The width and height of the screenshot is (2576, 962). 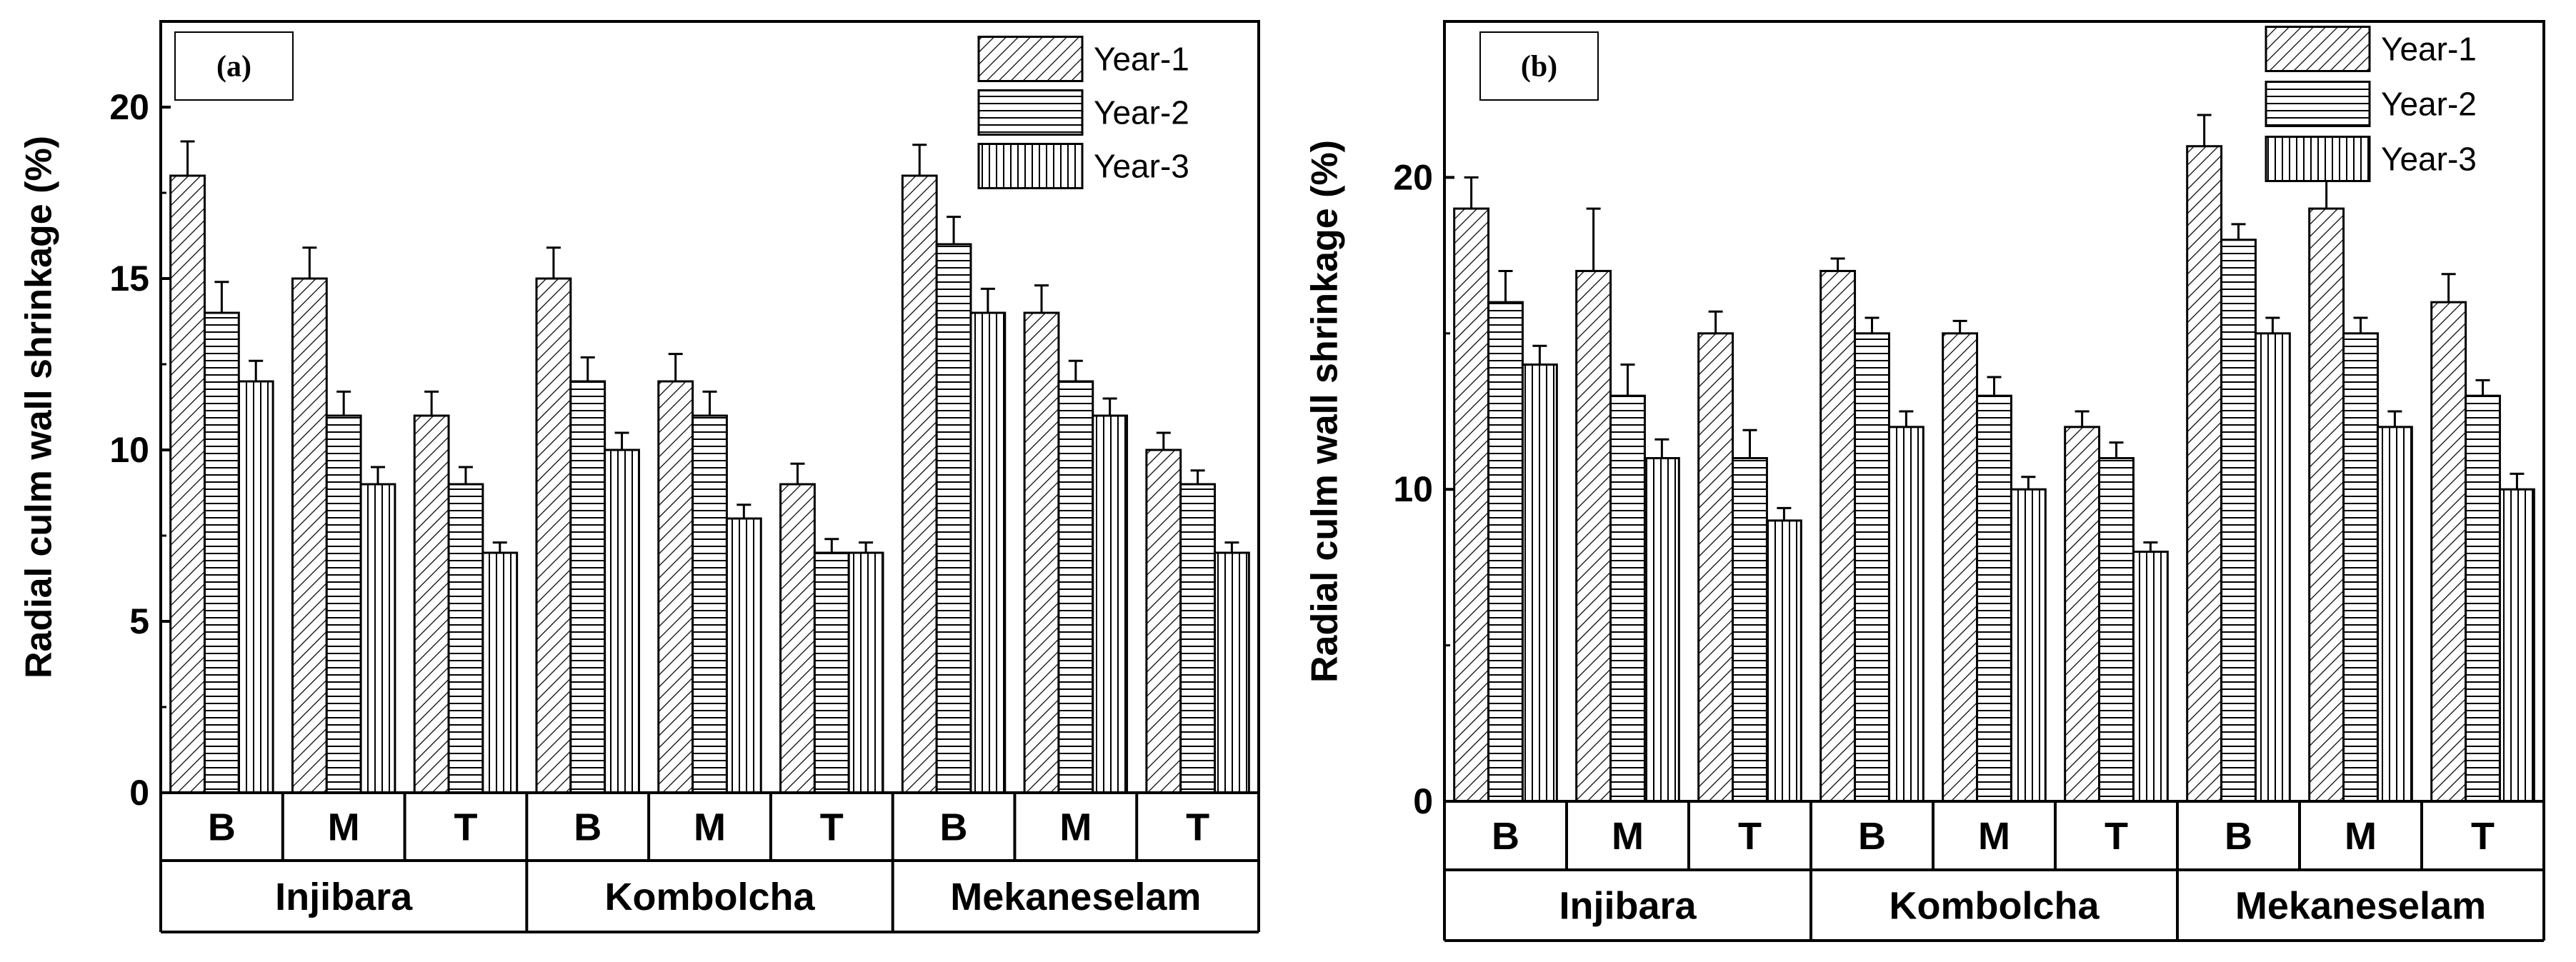 What do you see at coordinates (1075, 897) in the screenshot?
I see `chart-a-group-label: Mekaneselam` at bounding box center [1075, 897].